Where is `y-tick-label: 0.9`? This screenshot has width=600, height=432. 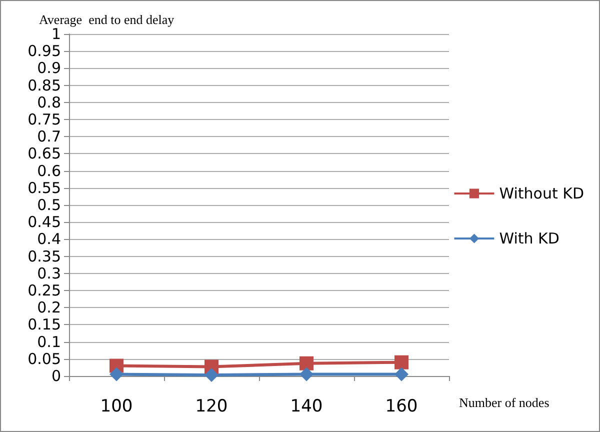 y-tick-label: 0.9 is located at coordinates (49, 68).